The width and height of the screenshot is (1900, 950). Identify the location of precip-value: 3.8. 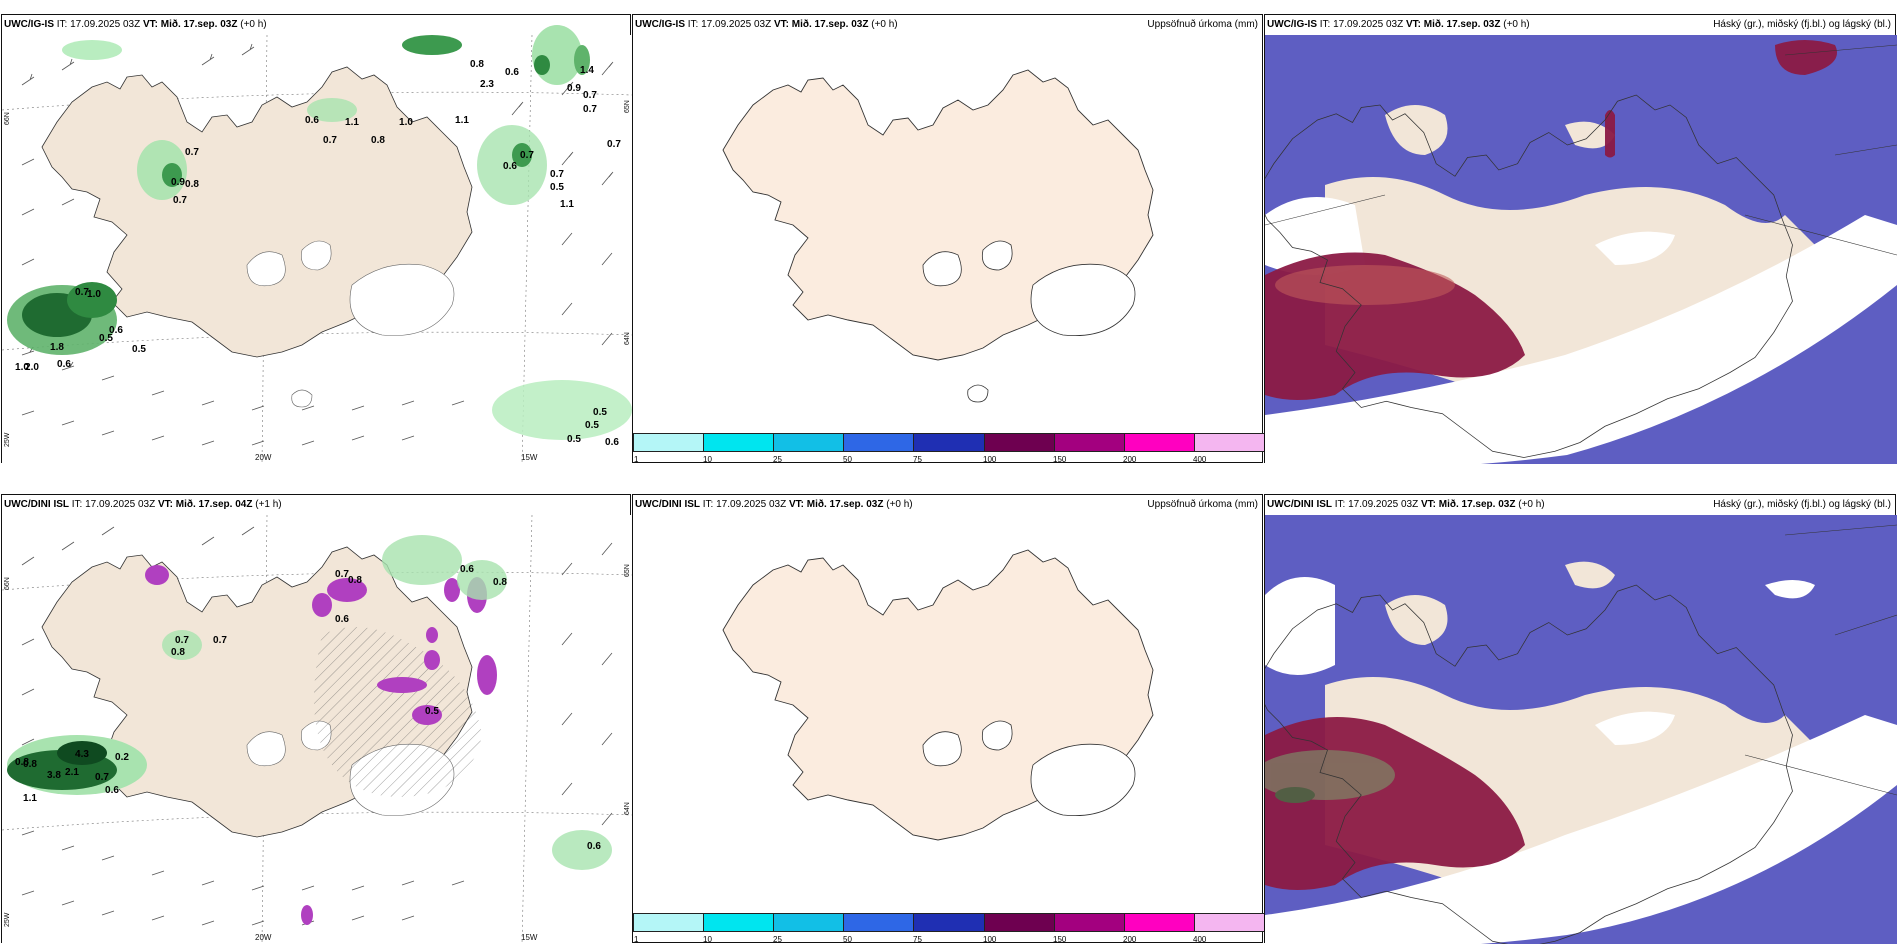
(54, 775).